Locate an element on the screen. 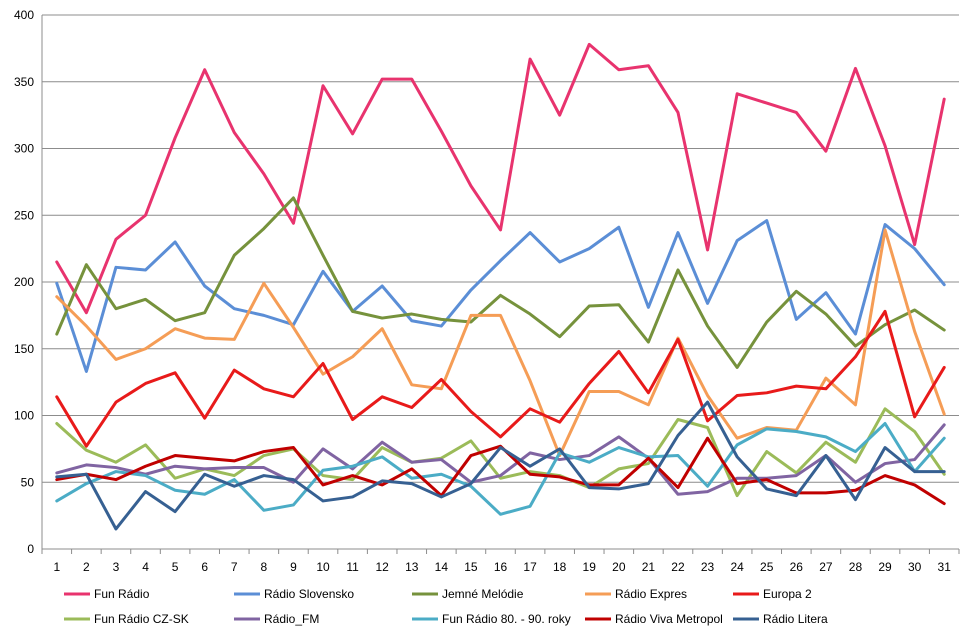 The image size is (976, 642). x-tick-label: 3 is located at coordinates (116, 567).